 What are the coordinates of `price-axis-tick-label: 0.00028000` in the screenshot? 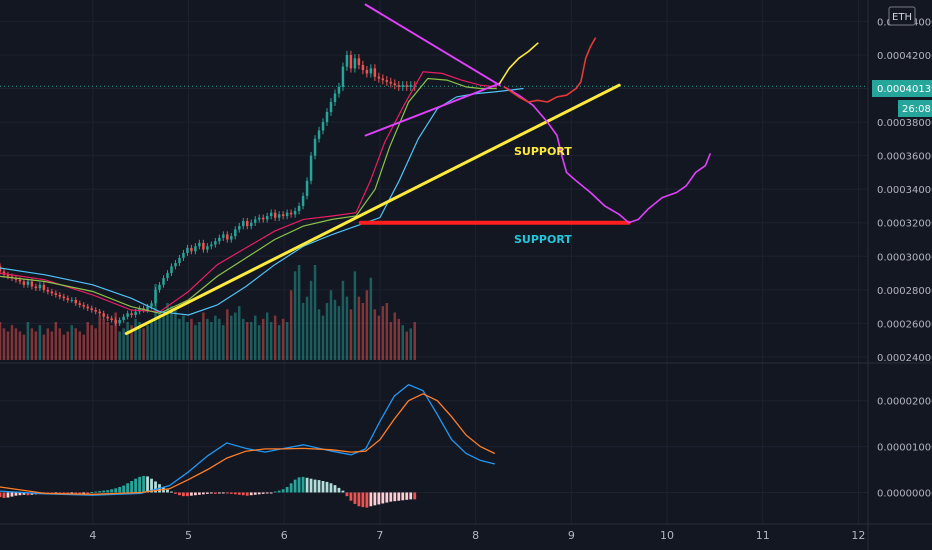 It's located at (904, 291).